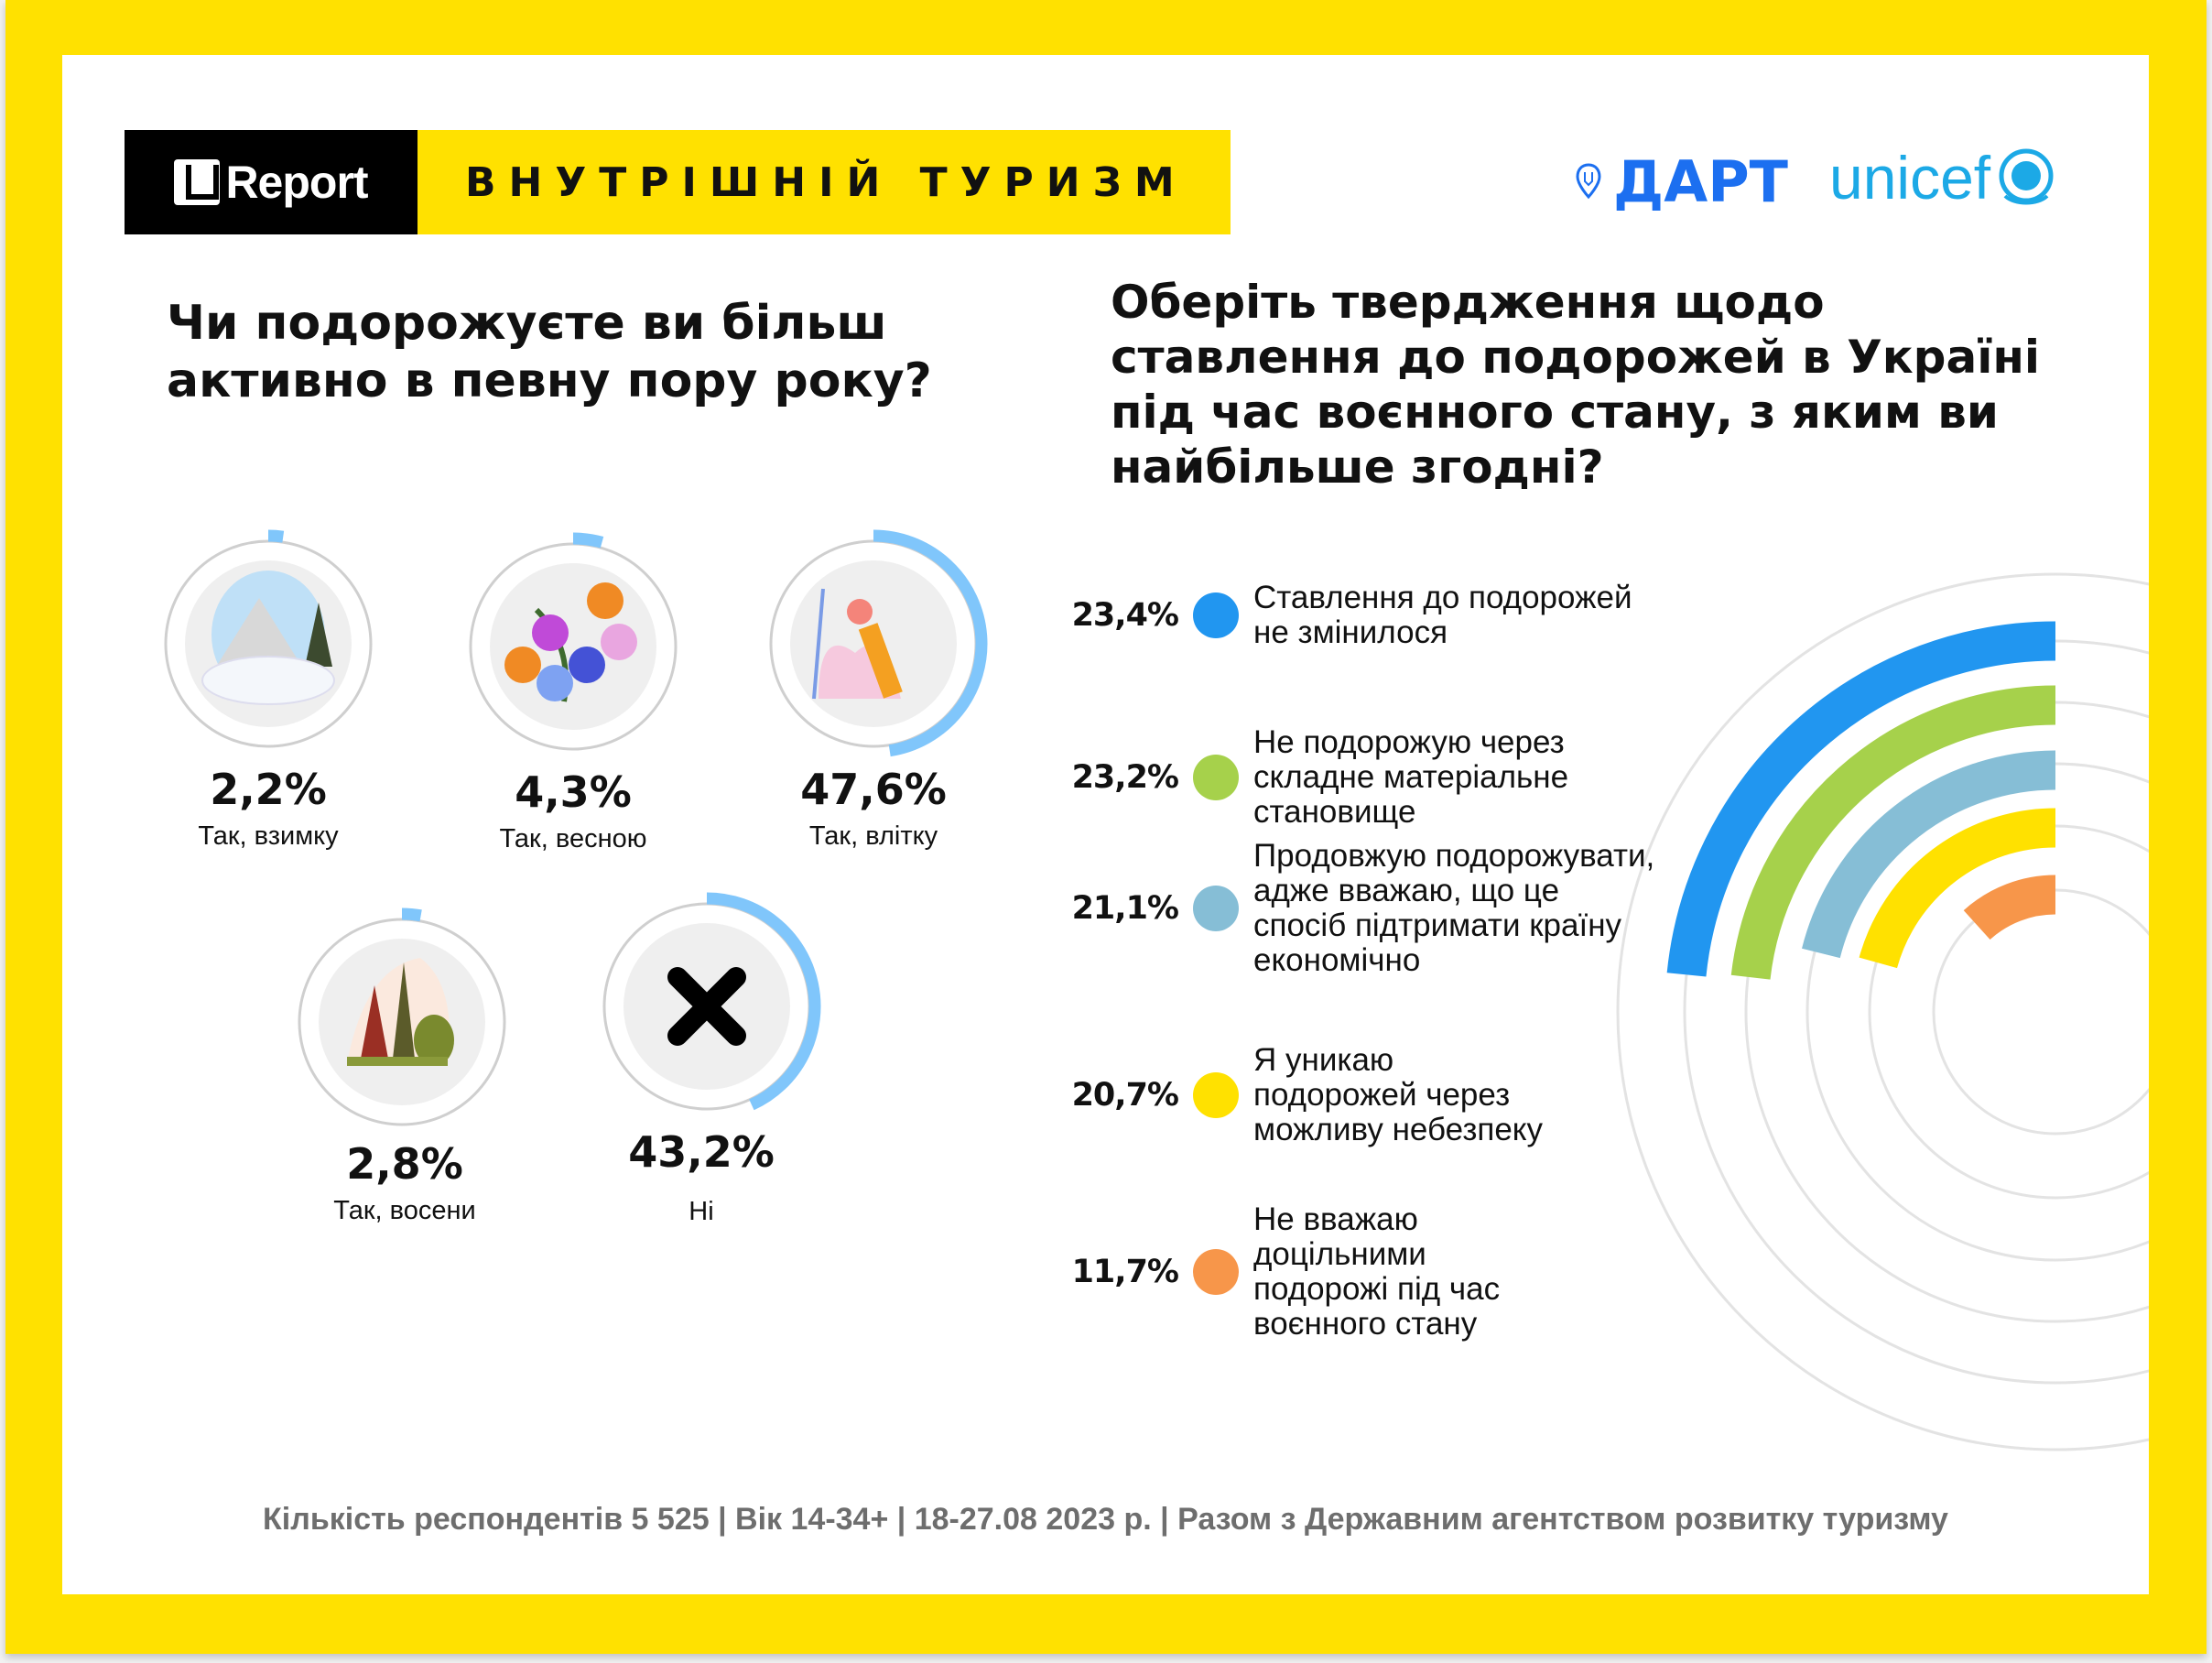 The image size is (2212, 1663). I want to click on header-banner: ВНУТРІШНІЙ ТУРИЗМ, so click(824, 182).